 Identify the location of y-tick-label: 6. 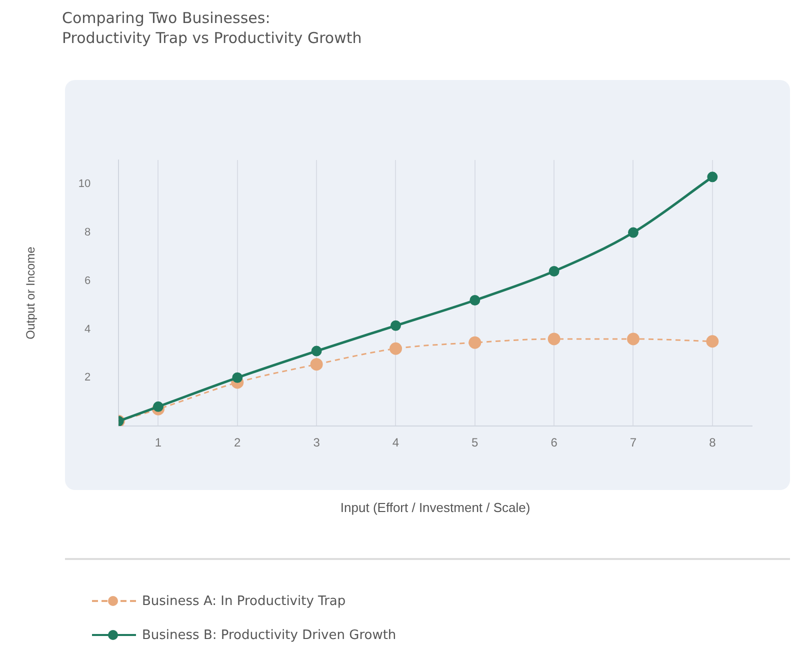
(87, 280).